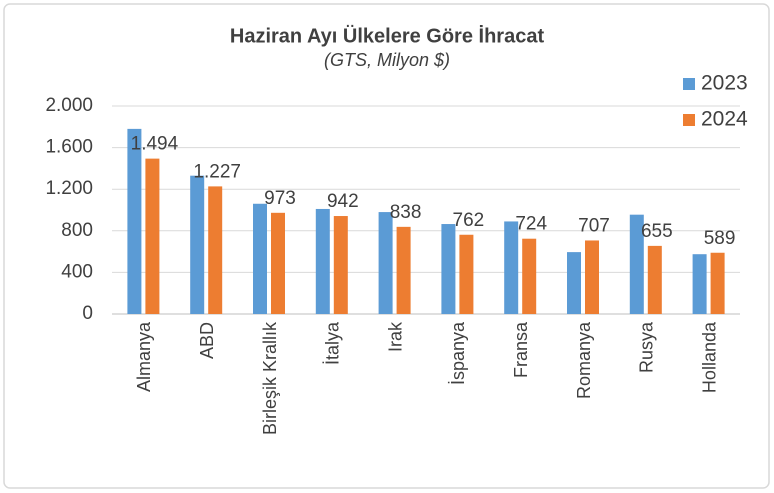  Describe the element at coordinates (217, 171) in the screenshot. I see `data-label: 1.227` at that location.